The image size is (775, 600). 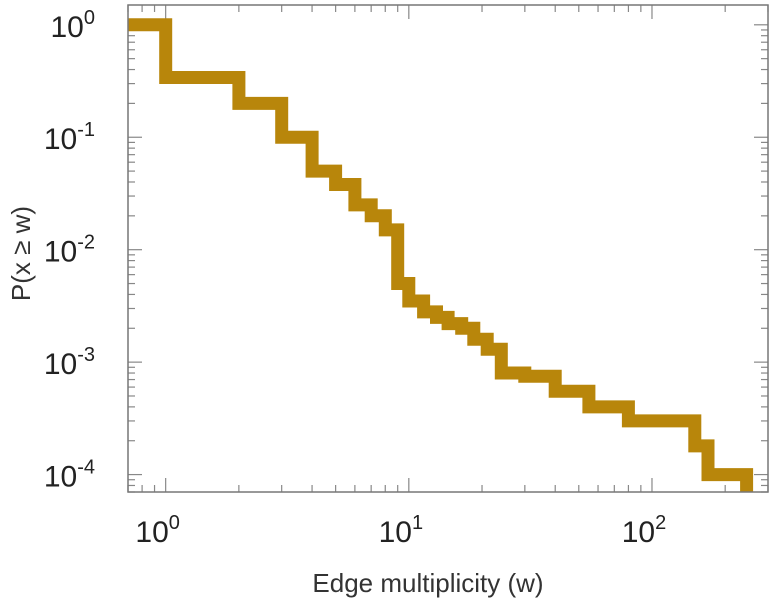 I want to click on y-tick-label: 10⁻¹, so click(x=69, y=137).